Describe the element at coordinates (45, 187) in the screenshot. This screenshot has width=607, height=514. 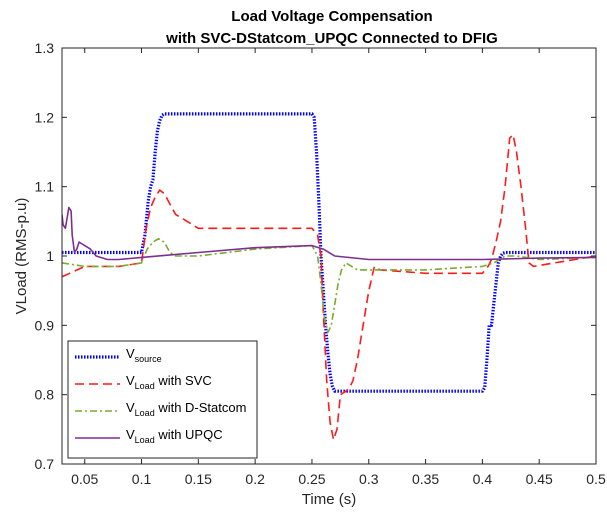
I see `y-tick-label: 1.1` at that location.